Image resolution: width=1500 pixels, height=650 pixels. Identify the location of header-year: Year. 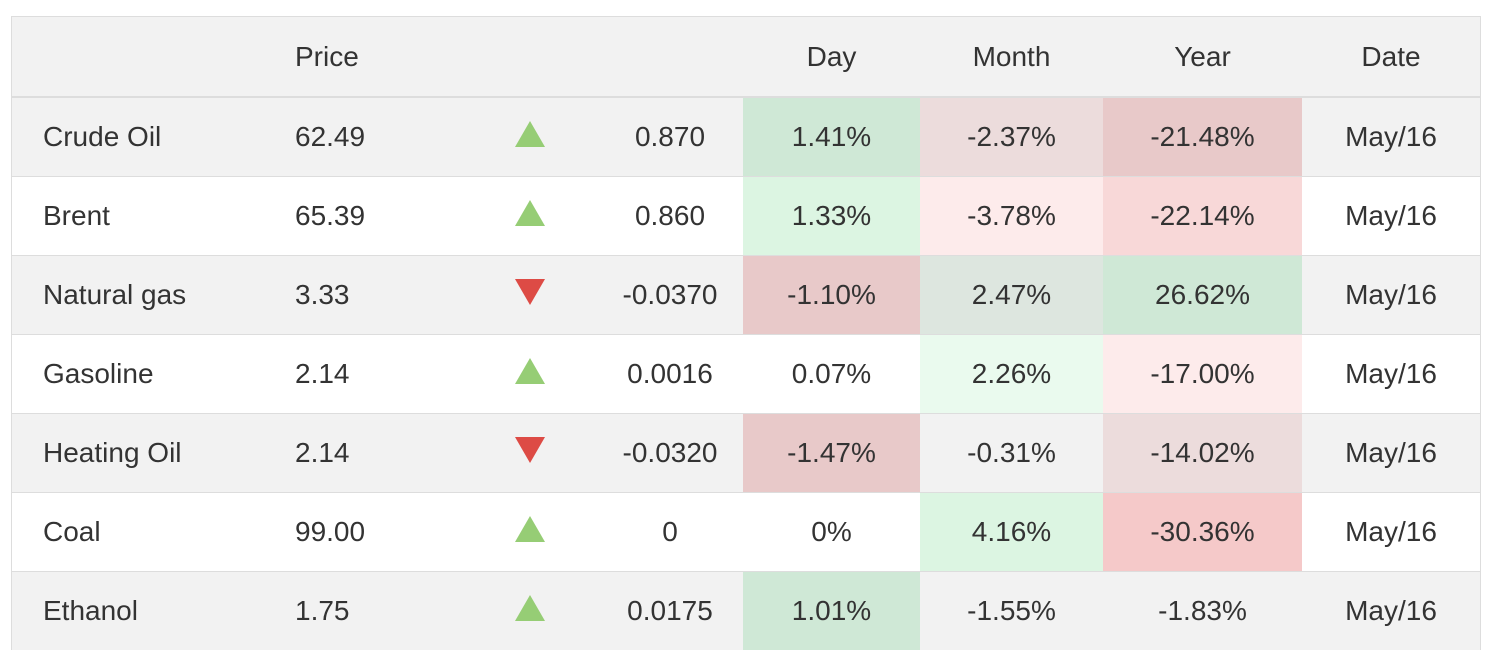
(1202, 57).